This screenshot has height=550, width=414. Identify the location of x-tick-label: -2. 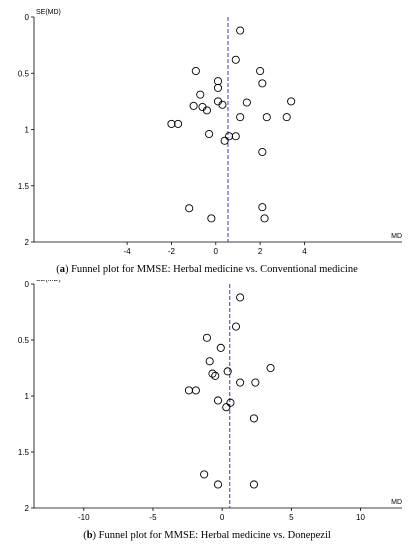
(172, 251).